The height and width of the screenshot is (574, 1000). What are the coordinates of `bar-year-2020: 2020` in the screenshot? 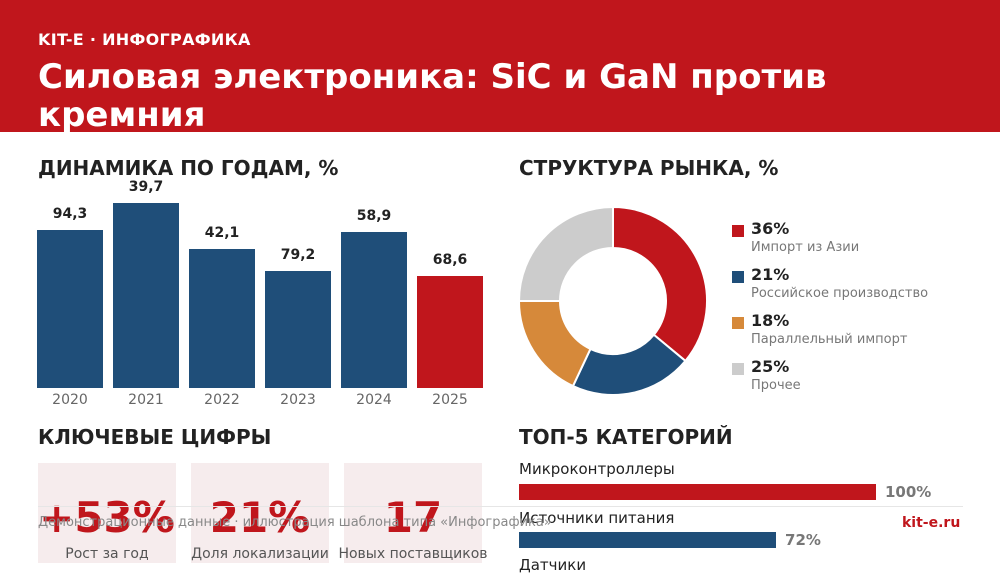 It's located at (70, 400).